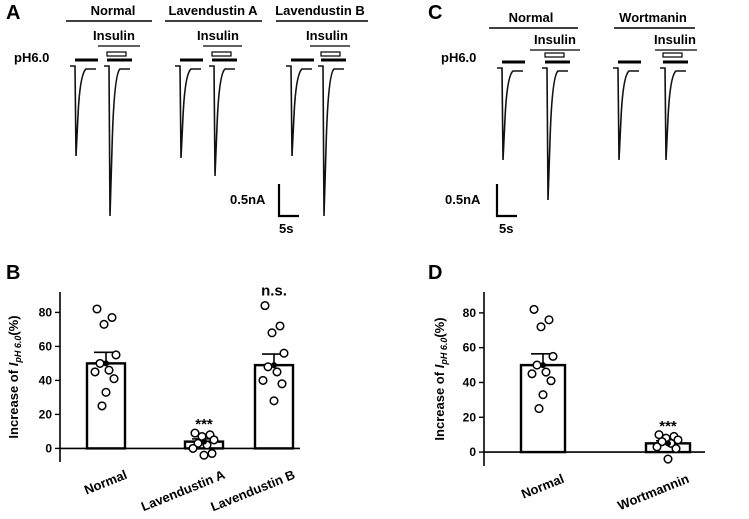 The width and height of the screenshot is (749, 519). Describe the element at coordinates (506, 228) in the screenshot. I see `scale-time-label-c: 5s` at that location.